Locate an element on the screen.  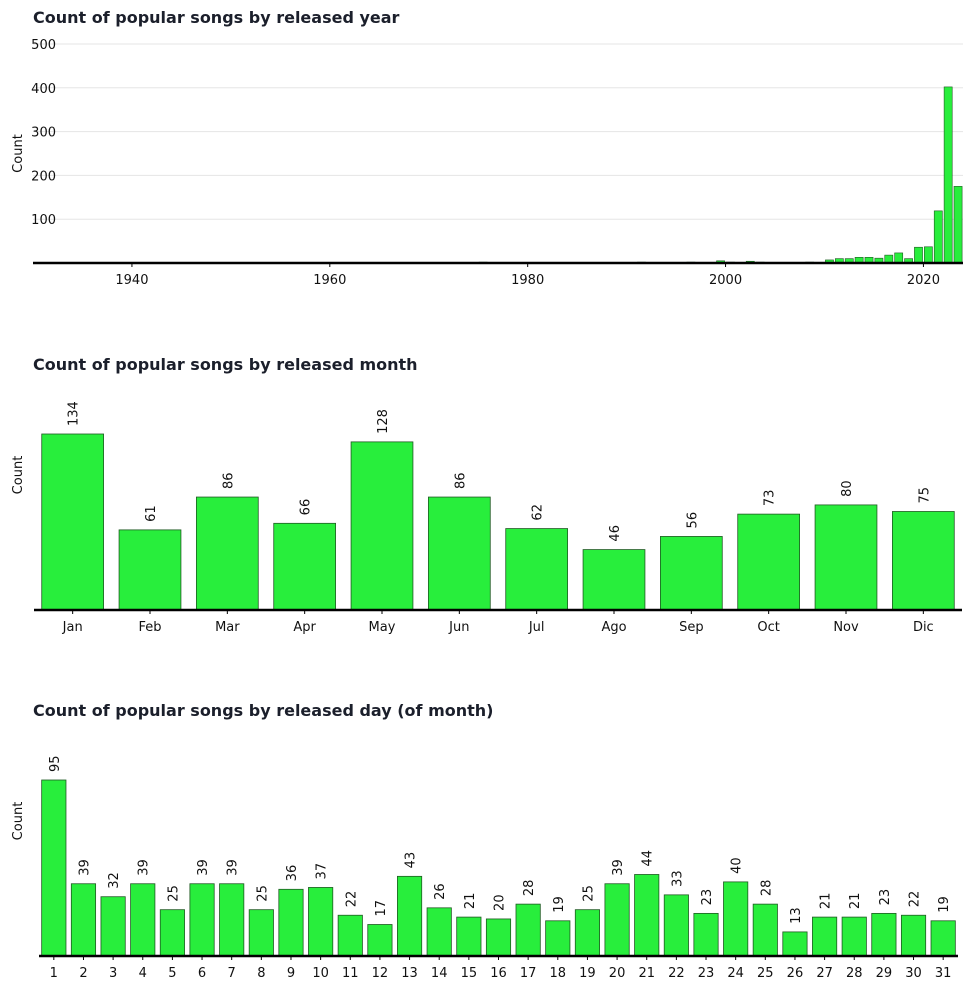
data-label: 32 is located at coordinates (114, 880).